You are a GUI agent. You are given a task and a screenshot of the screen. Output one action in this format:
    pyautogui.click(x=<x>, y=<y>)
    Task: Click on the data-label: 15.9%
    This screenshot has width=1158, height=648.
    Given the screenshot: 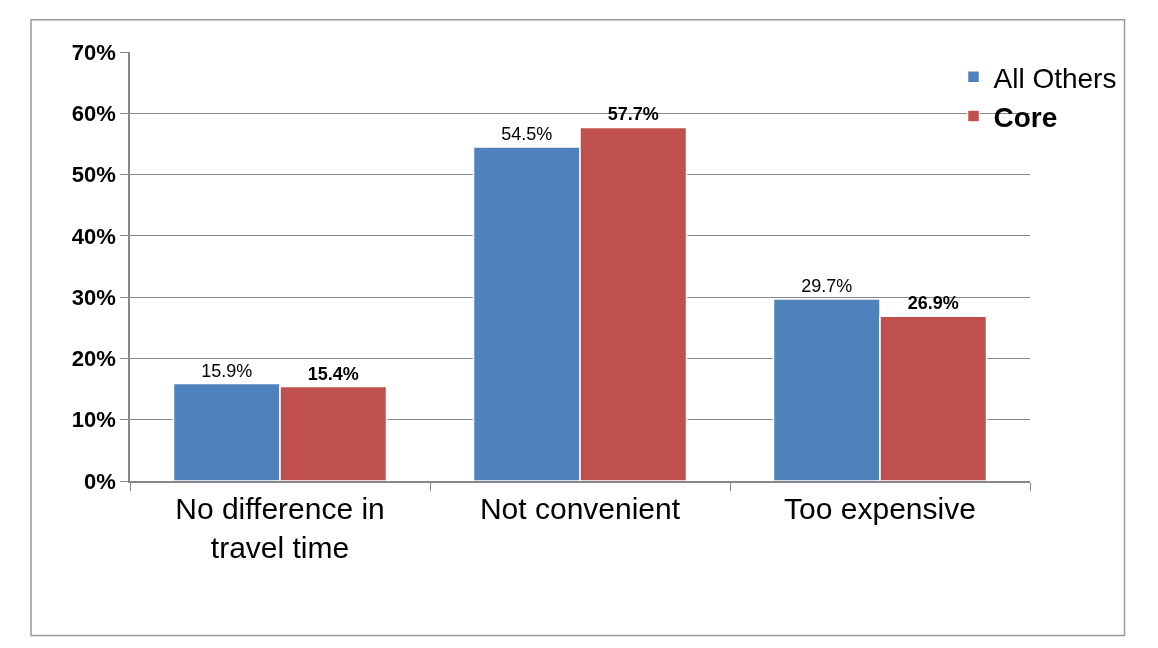 What is the action you would take?
    pyautogui.click(x=227, y=370)
    